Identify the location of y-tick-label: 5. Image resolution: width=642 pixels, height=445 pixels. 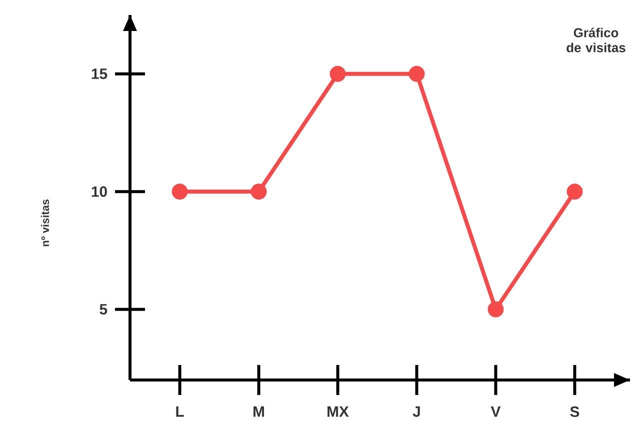
(104, 309).